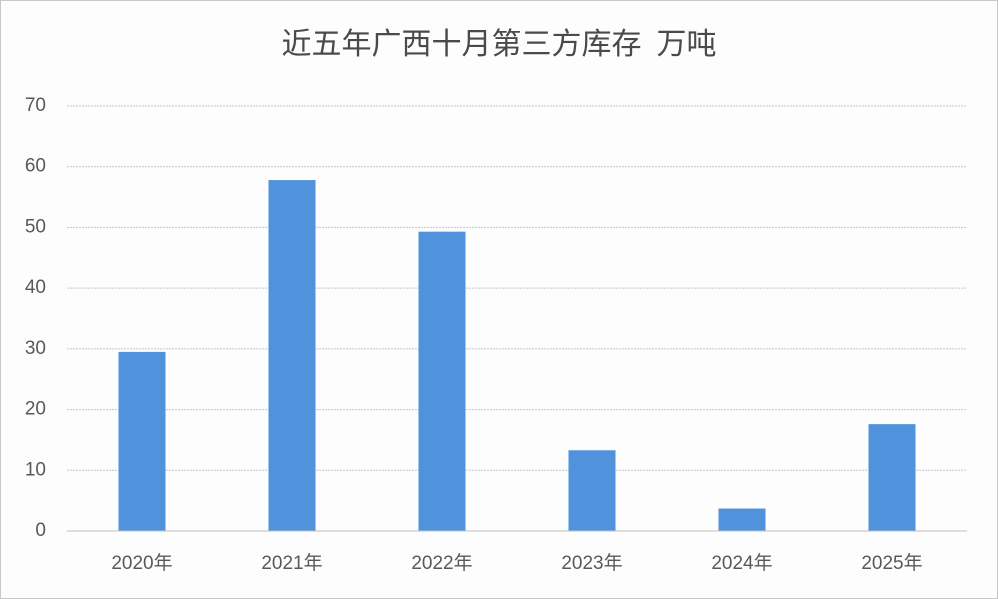  What do you see at coordinates (35, 226) in the screenshot?
I see `y-tick-label: 50` at bounding box center [35, 226].